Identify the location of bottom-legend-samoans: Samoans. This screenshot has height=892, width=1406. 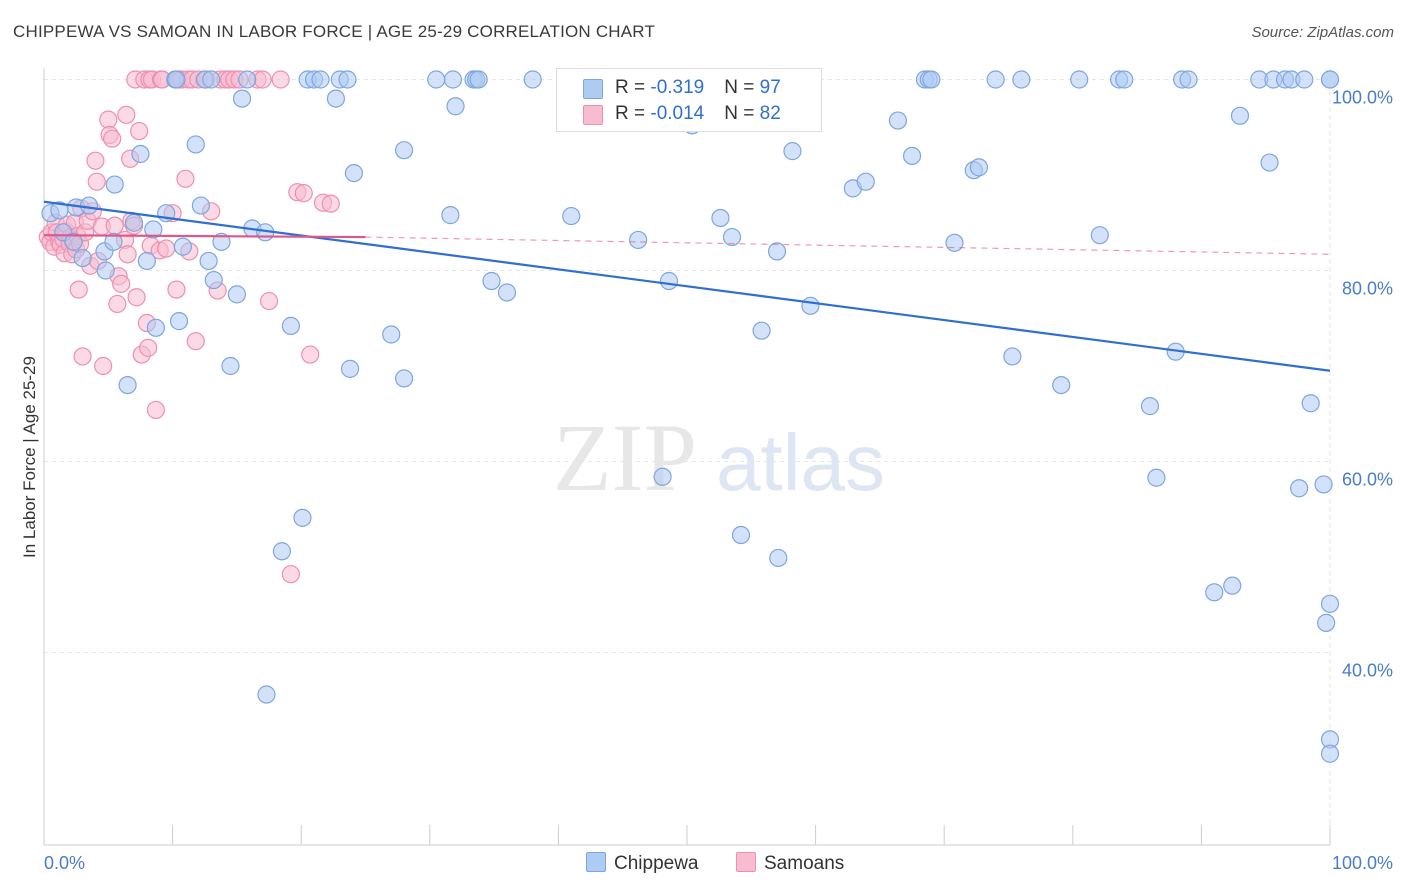
(790, 863).